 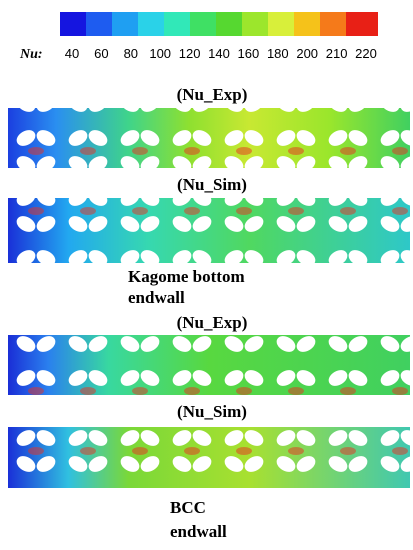 What do you see at coordinates (186, 276) in the screenshot?
I see `caption-line: Kagome bottom` at bounding box center [186, 276].